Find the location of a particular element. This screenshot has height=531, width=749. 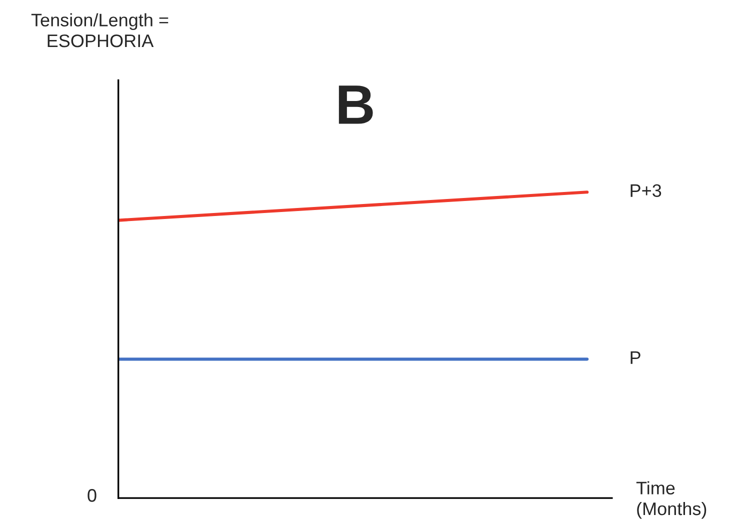

text: Tension/Length = ESOPHORIA is located at coordinates (99, 30).